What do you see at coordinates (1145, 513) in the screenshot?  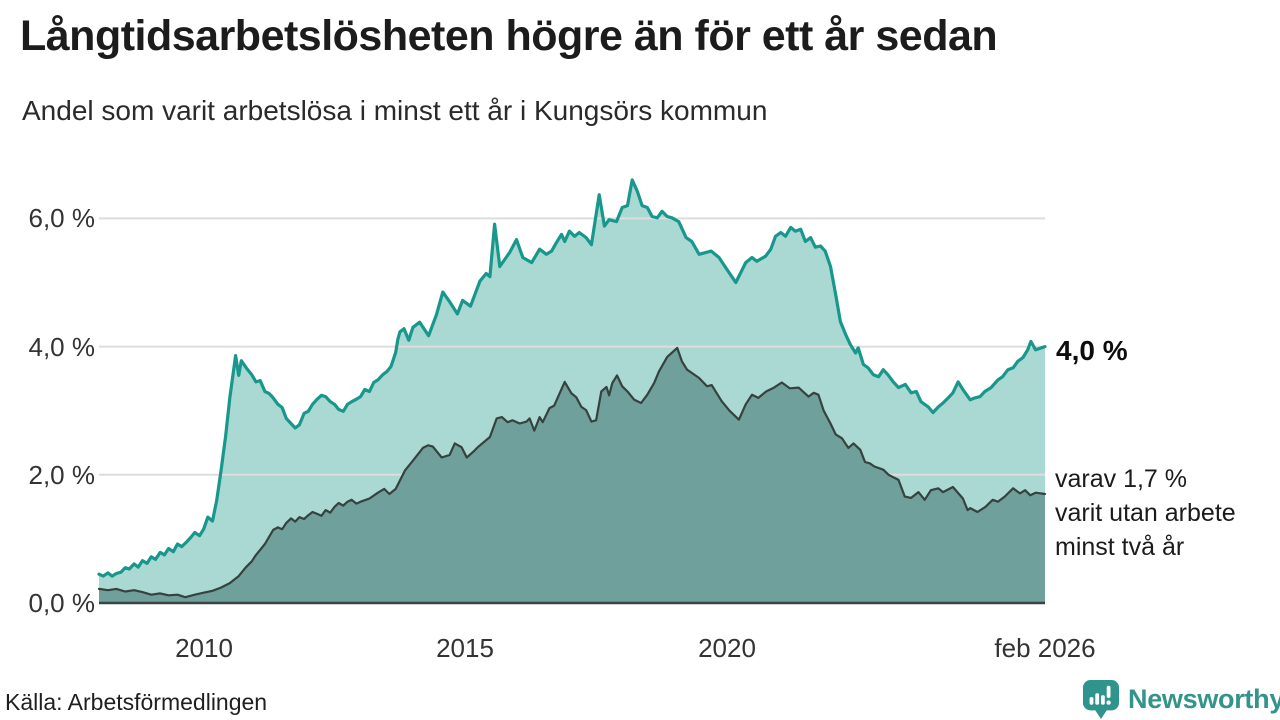 I see `secondary-annotation-line-2: varit utan arbete` at bounding box center [1145, 513].